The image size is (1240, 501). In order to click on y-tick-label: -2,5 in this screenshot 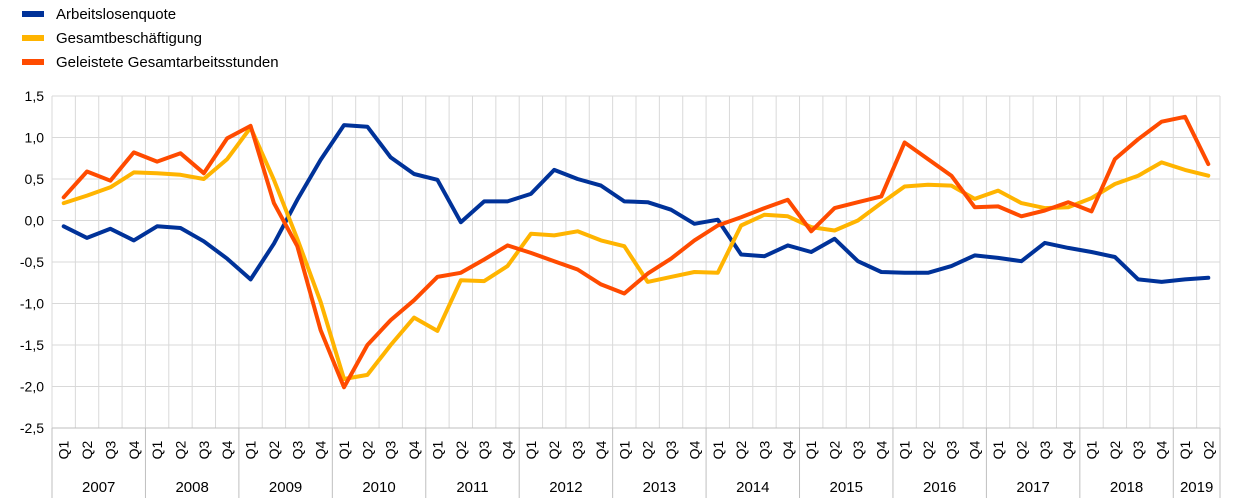, I will do `click(32, 428)`.